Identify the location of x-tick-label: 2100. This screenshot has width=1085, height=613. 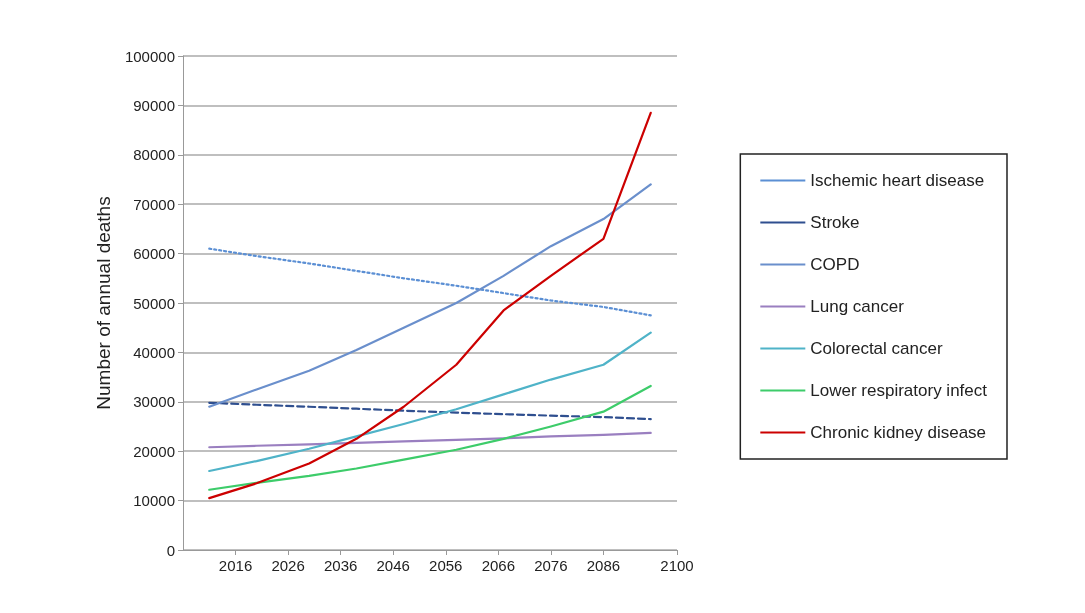
(677, 565).